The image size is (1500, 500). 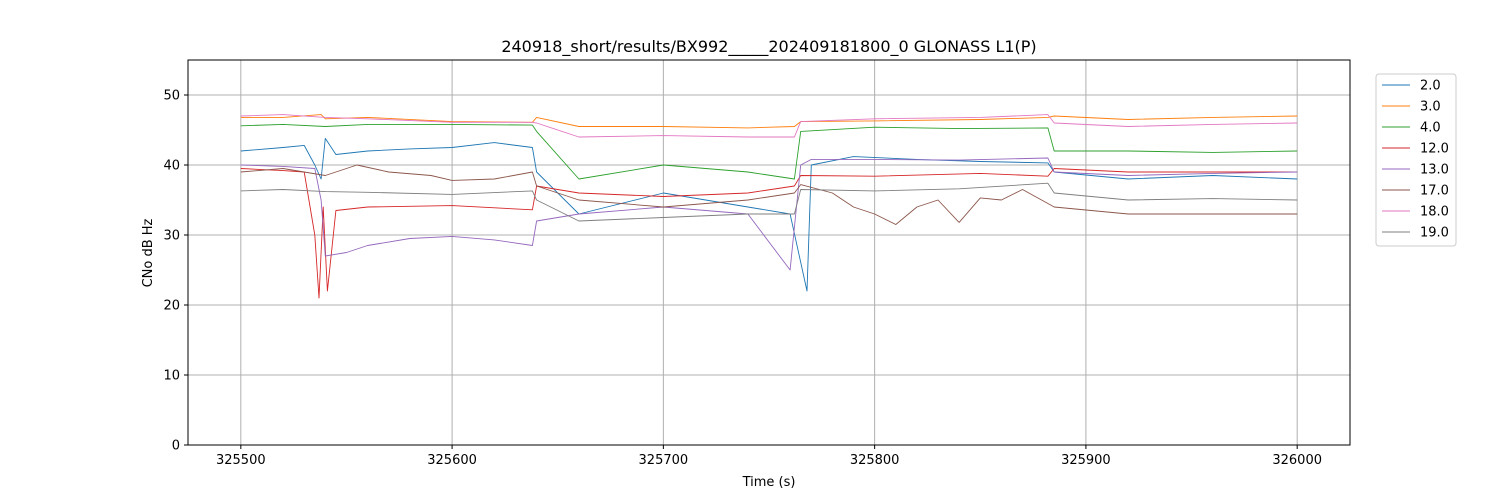 I want to click on x-tick-label: 325900, so click(x=1086, y=460).